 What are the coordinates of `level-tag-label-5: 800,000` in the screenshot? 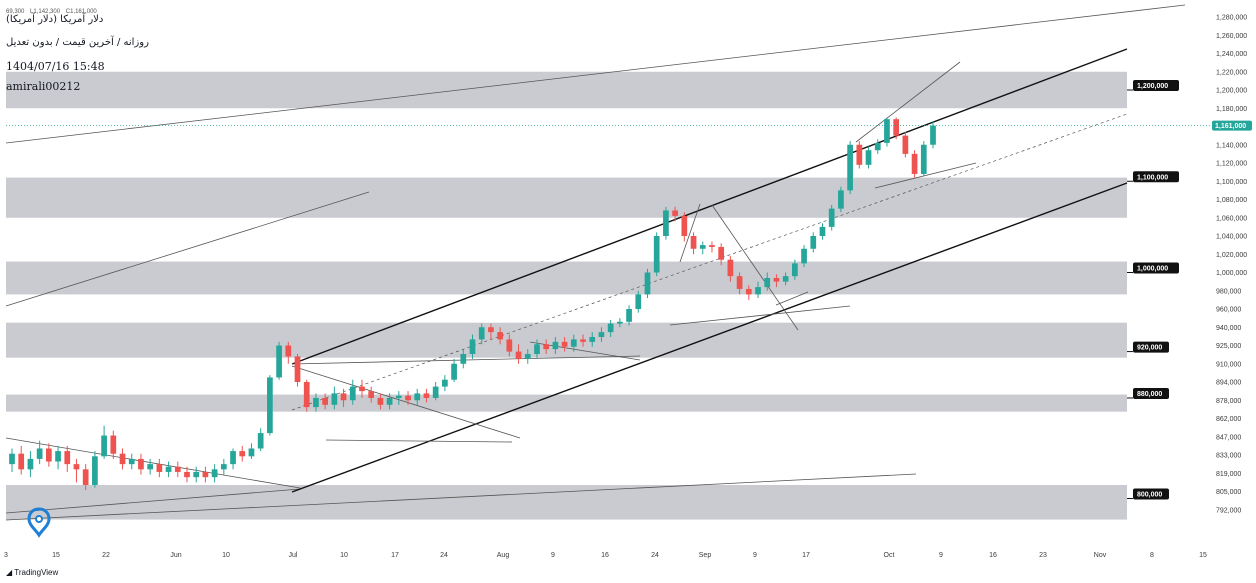 It's located at (1149, 495).